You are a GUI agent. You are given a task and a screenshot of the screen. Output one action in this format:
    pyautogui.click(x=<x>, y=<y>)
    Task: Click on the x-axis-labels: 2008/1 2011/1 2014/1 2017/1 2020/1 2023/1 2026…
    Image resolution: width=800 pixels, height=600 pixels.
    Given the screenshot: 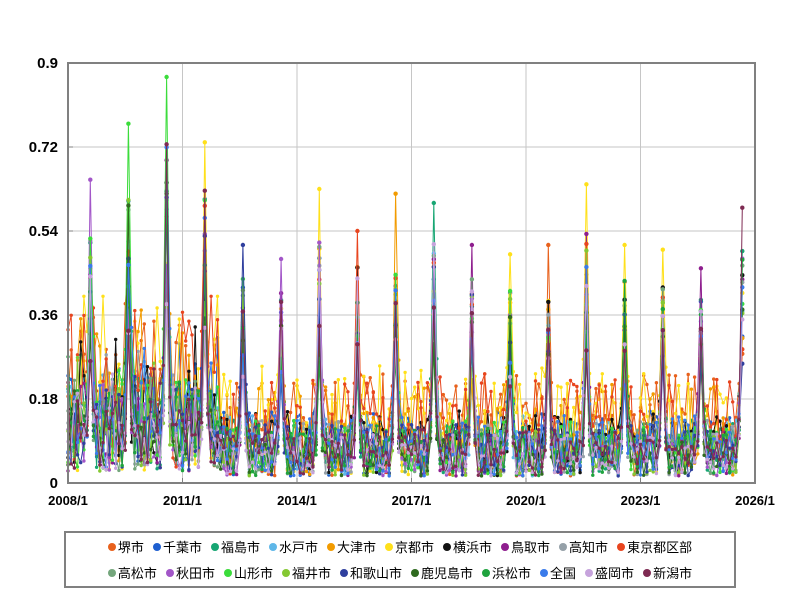 What is the action you would take?
    pyautogui.click(x=411, y=500)
    